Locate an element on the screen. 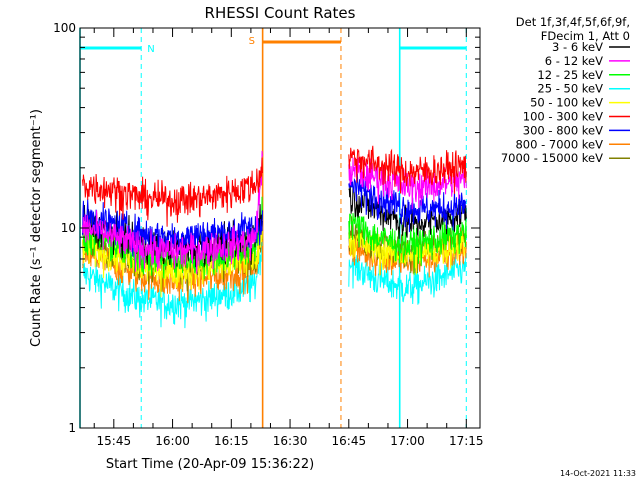 This screenshot has height=480, width=640. y-axis-label: Count Rate (s⁻¹ detector segment⁻¹) is located at coordinates (36, 228).